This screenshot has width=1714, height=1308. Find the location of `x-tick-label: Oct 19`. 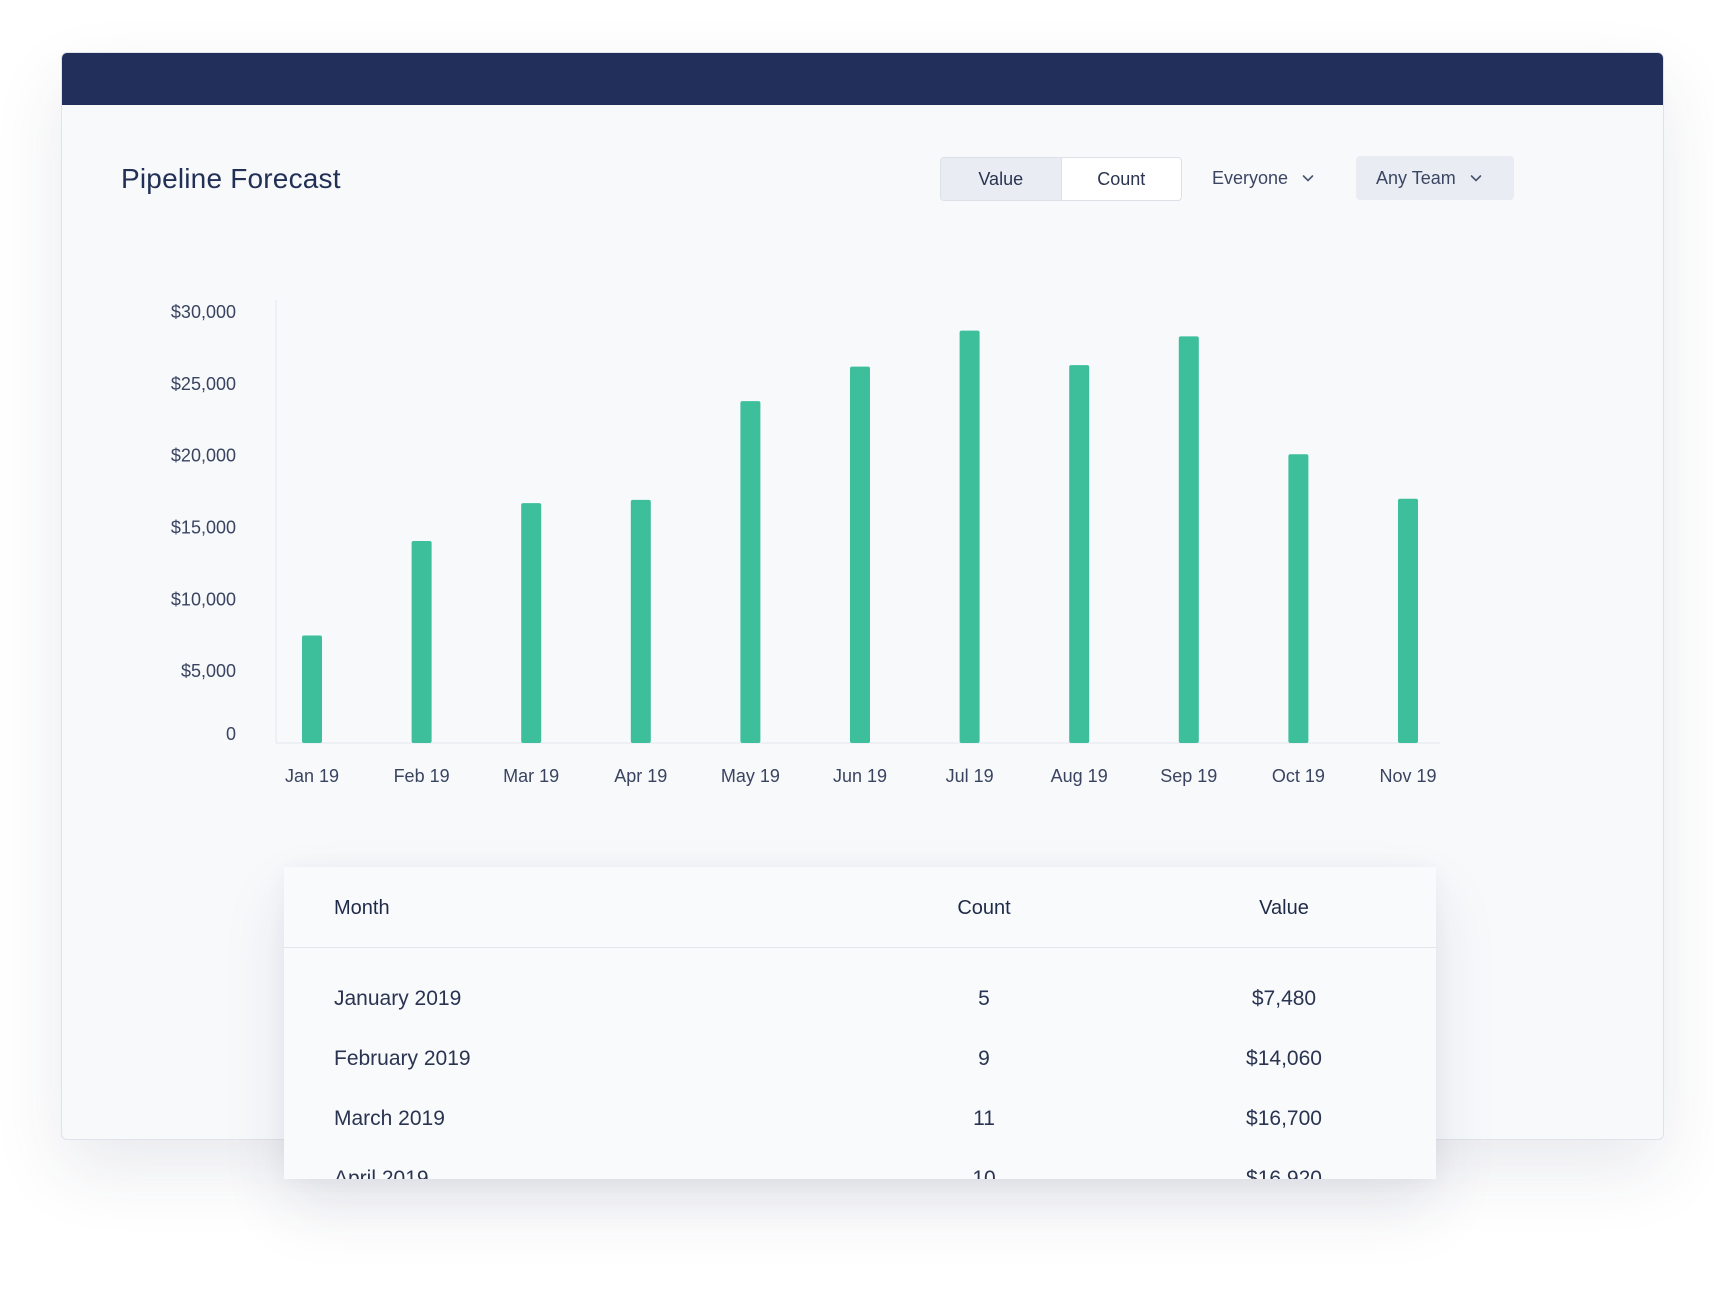

x-tick-label: Oct 19 is located at coordinates (1298, 776).